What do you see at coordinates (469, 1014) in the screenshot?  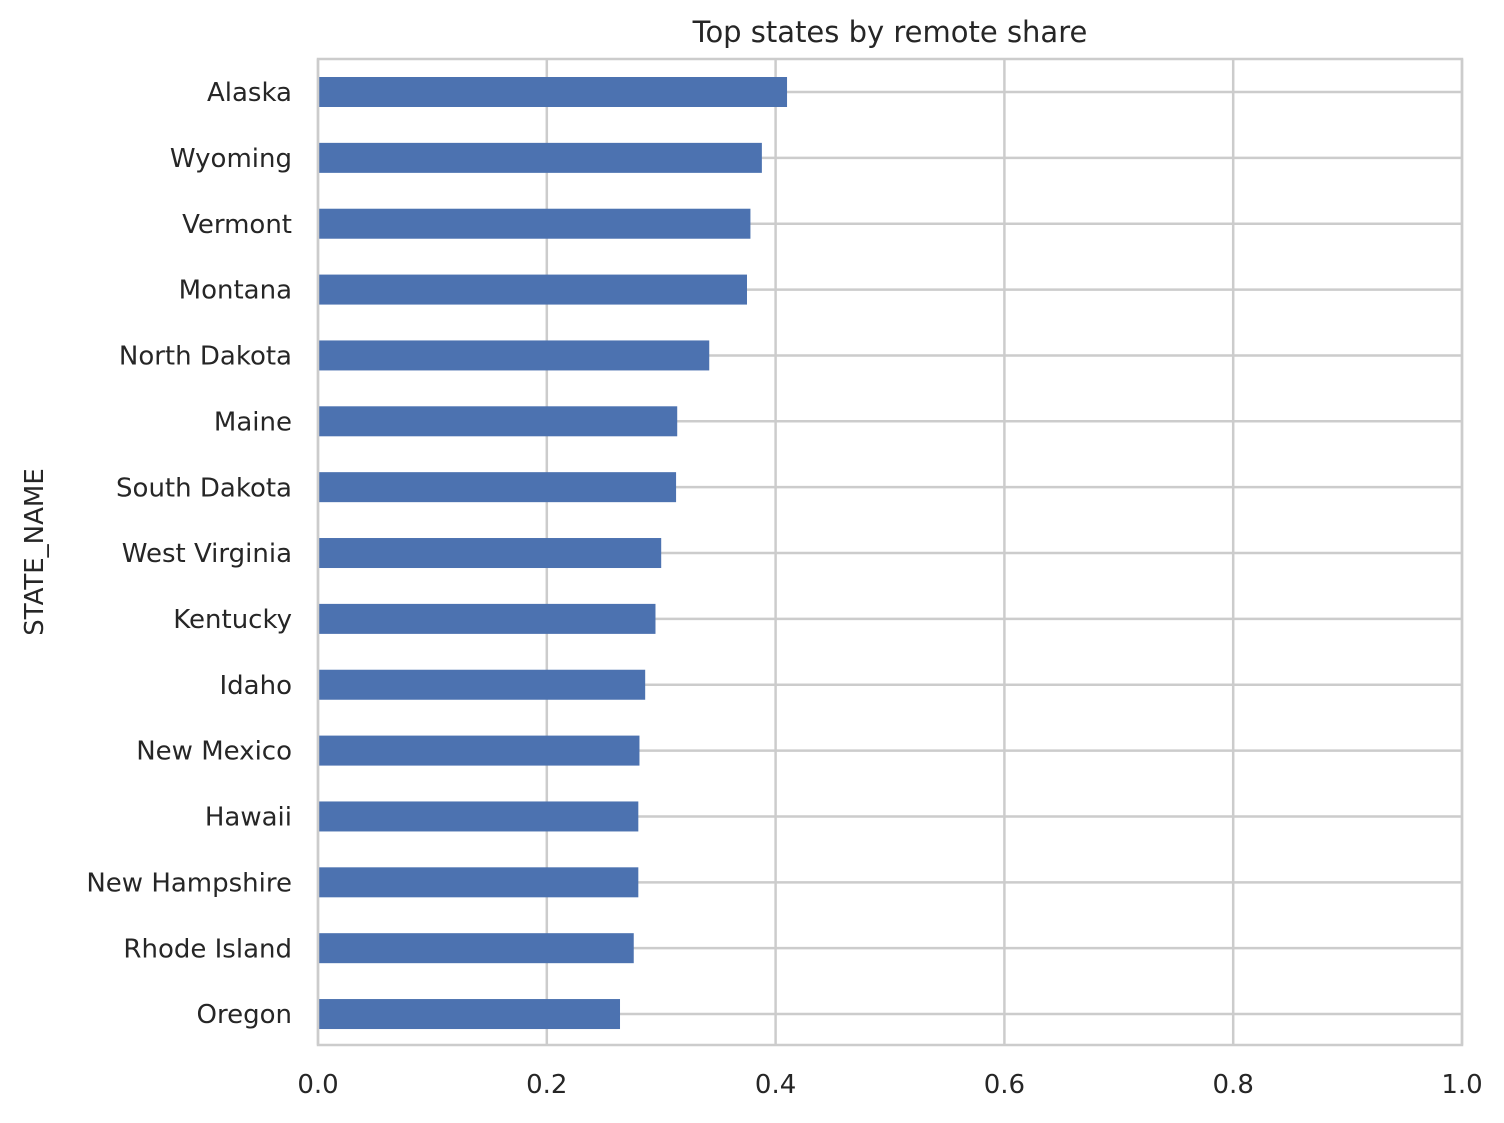 I see `bar-oregon` at bounding box center [469, 1014].